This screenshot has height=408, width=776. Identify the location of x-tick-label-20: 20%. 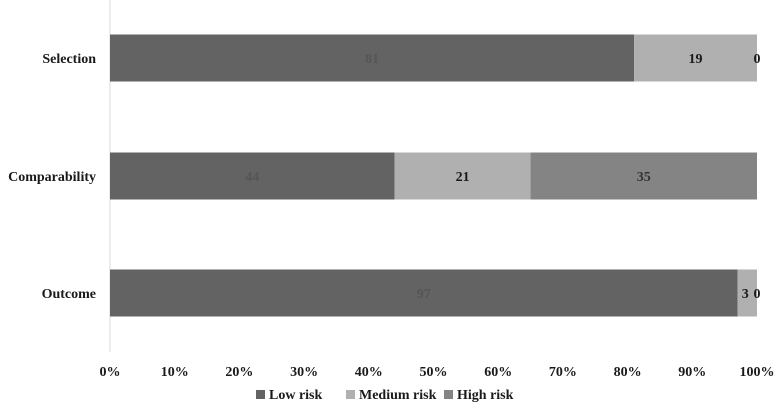
(239, 372).